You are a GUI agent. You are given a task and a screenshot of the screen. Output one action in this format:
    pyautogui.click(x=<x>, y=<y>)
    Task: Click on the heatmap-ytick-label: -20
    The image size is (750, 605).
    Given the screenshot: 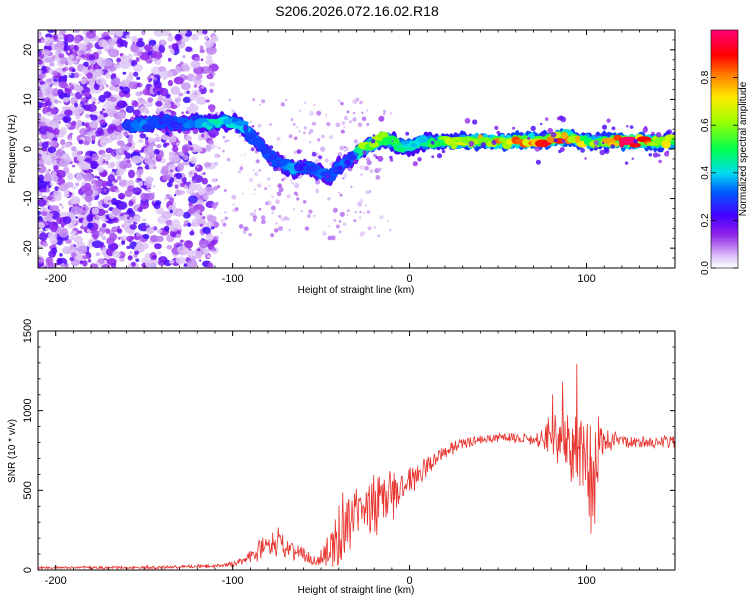 What is the action you would take?
    pyautogui.click(x=28, y=248)
    